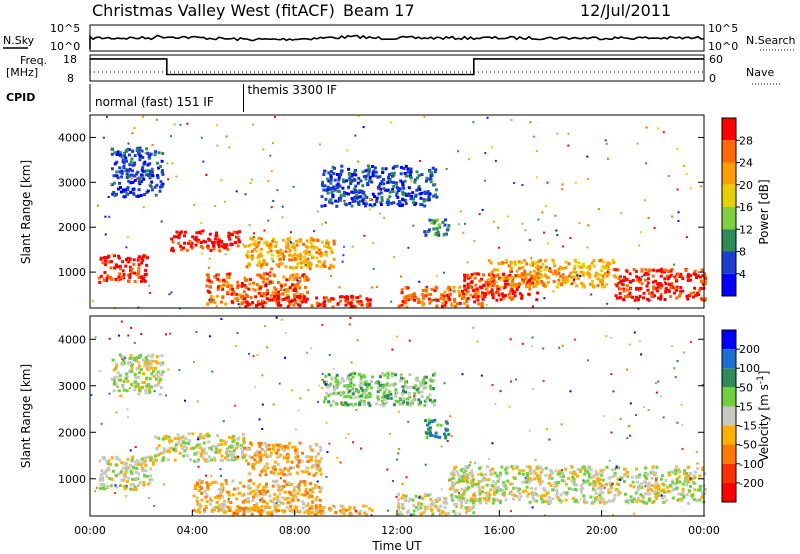 This screenshot has width=800, height=554. What do you see at coordinates (72, 386) in the screenshot?
I see `velocity-ytick-label: 3000` at bounding box center [72, 386].